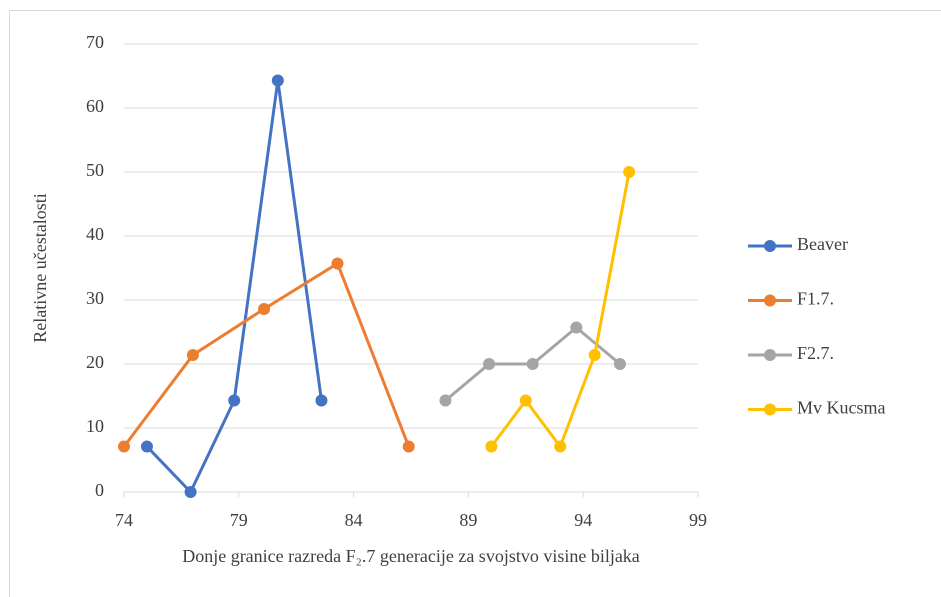  What do you see at coordinates (95, 298) in the screenshot?
I see `y-tick-label: 30` at bounding box center [95, 298].